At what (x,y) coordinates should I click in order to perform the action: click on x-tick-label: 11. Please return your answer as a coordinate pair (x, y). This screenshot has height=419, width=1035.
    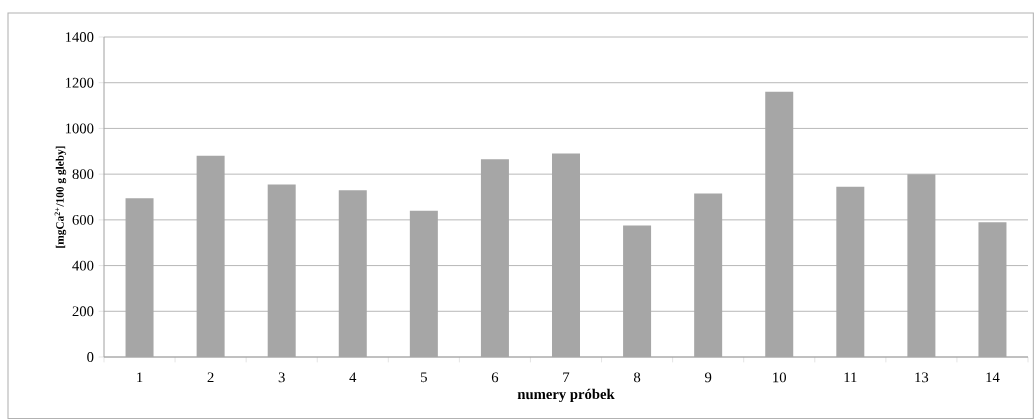
    Looking at the image, I should click on (850, 377).